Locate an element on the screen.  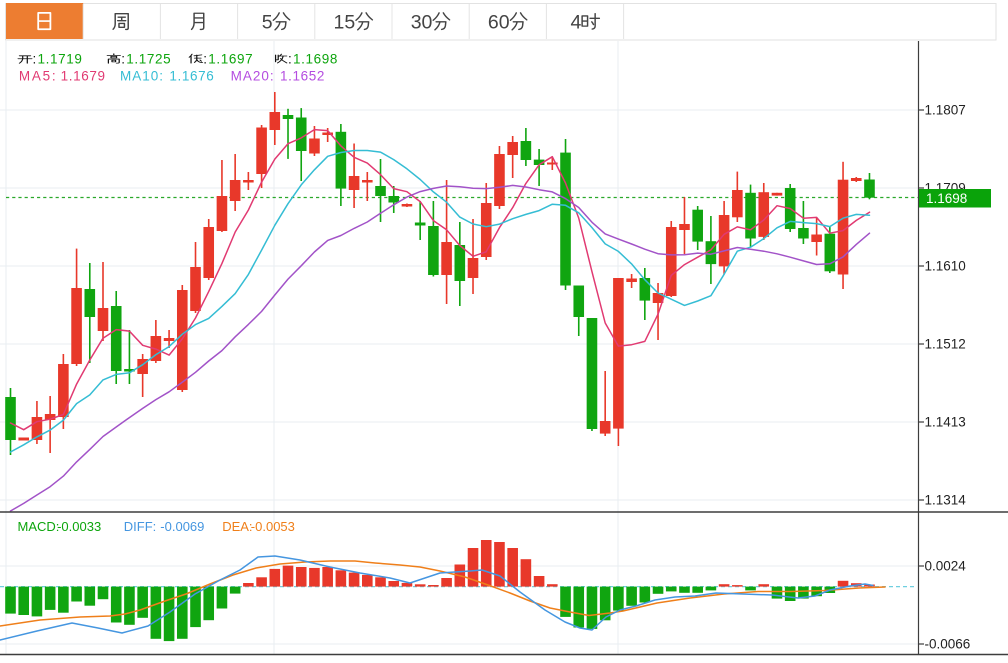
svg-text: 30 is located at coordinates (422, 23).